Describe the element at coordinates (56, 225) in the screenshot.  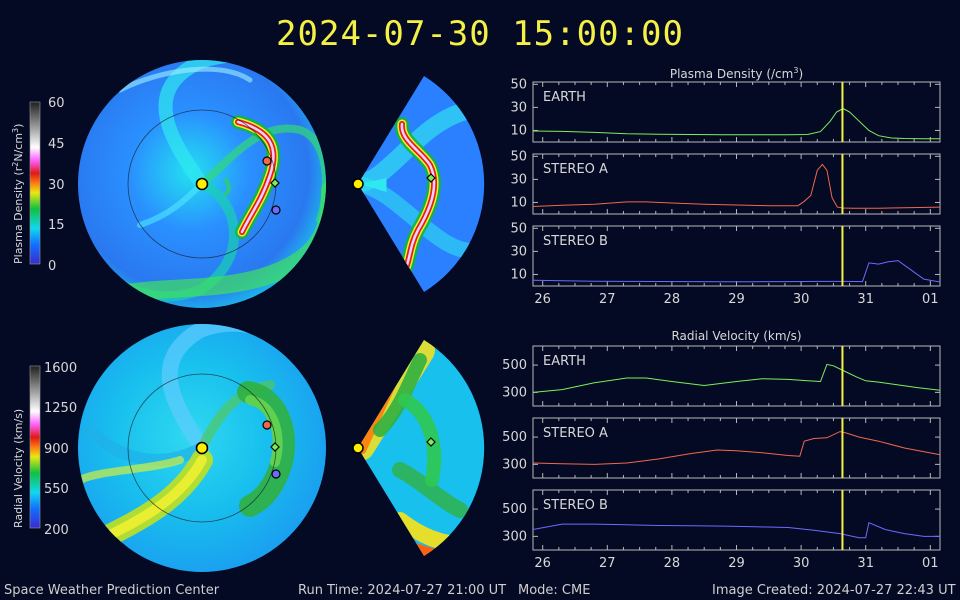
I see `density-tick-15: 15` at that location.